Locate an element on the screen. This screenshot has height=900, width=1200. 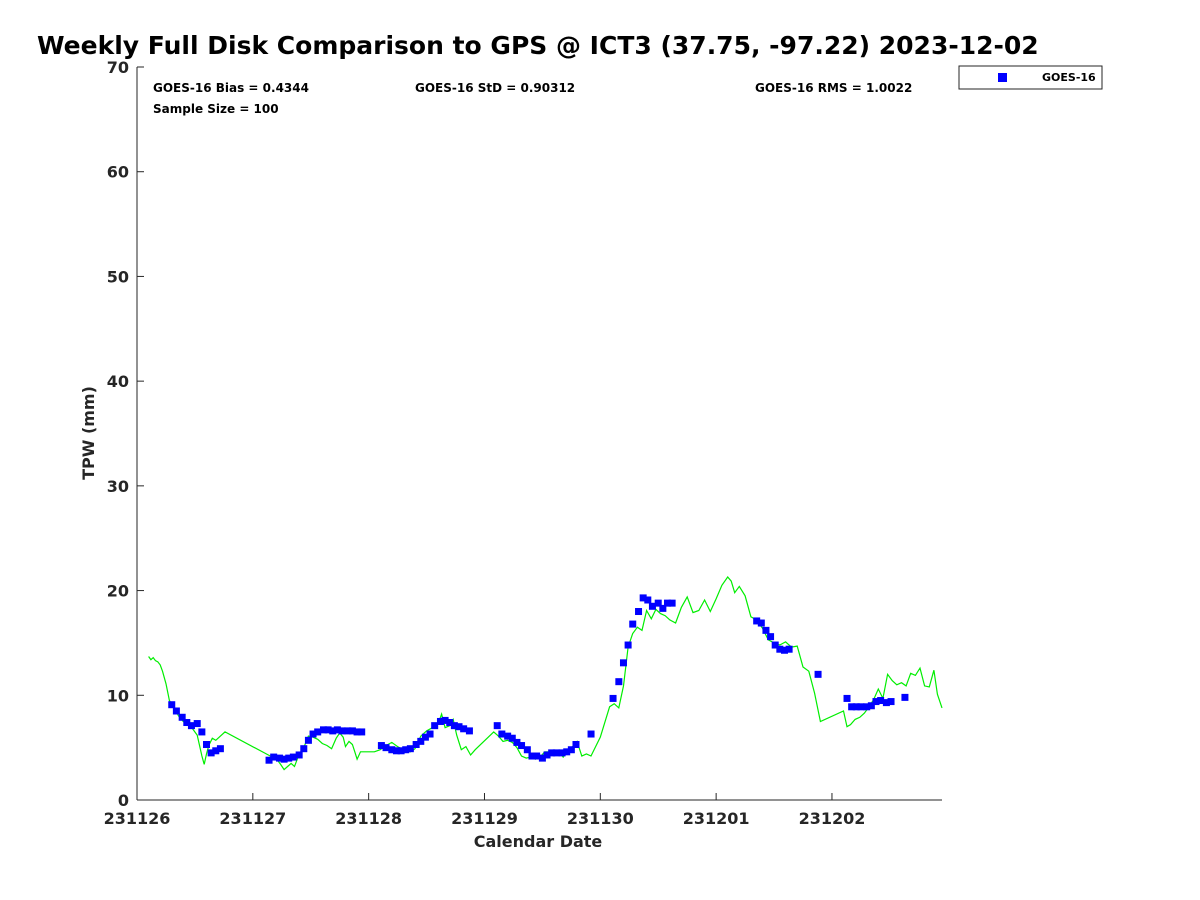
y-tick-label: 50 is located at coordinates (118, 276).